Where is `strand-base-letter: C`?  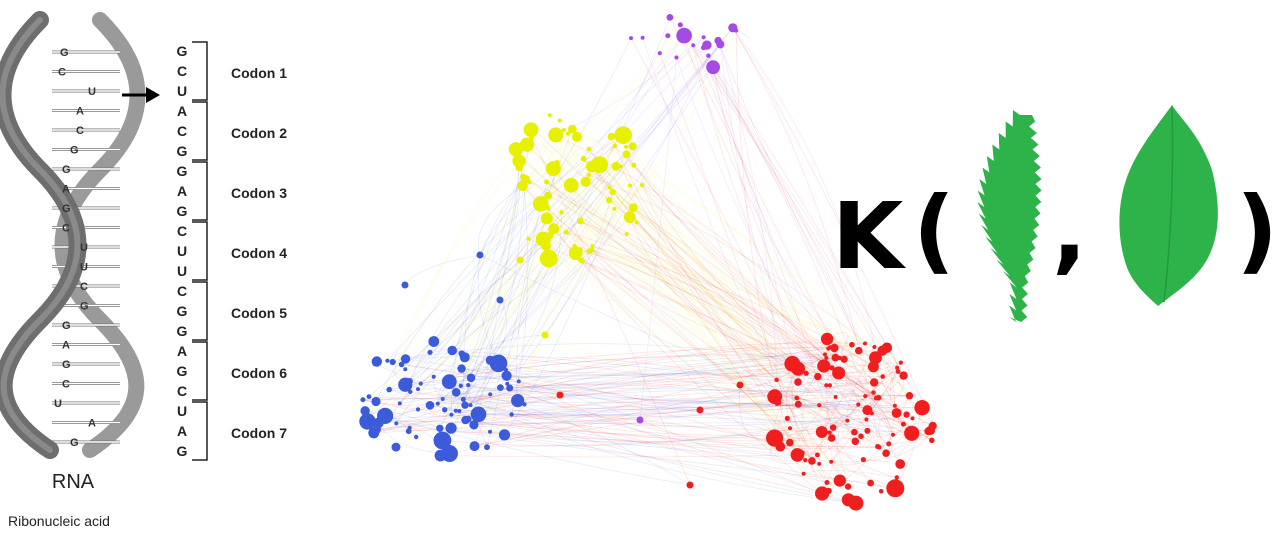
strand-base-letter: C is located at coordinates (84, 287).